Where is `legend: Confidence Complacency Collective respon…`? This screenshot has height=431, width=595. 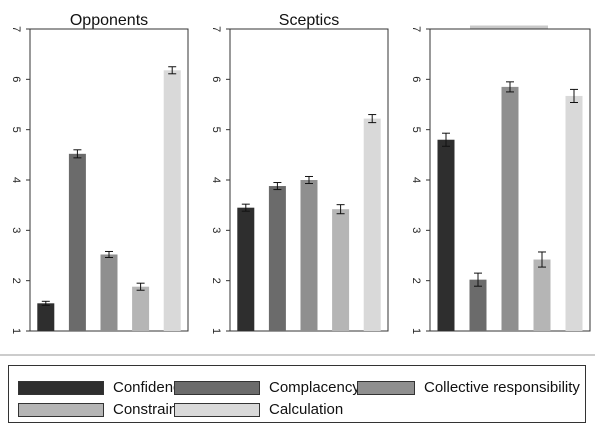
legend: Confidence Complacency Collective respon… is located at coordinates (297, 394).